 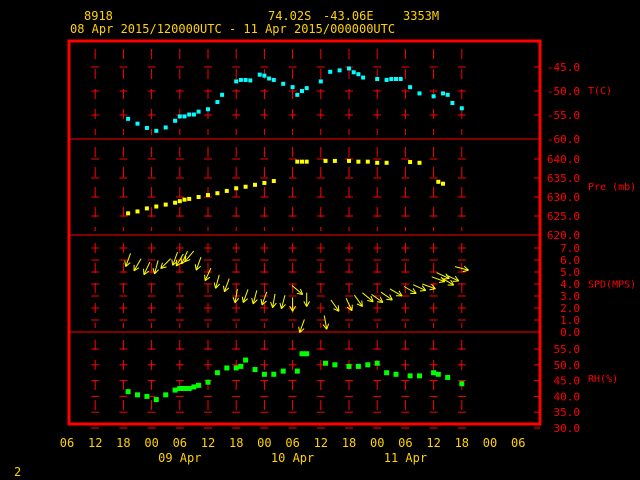 What do you see at coordinates (405, 443) in the screenshot?
I see `x-tick-label: 06` at bounding box center [405, 443].